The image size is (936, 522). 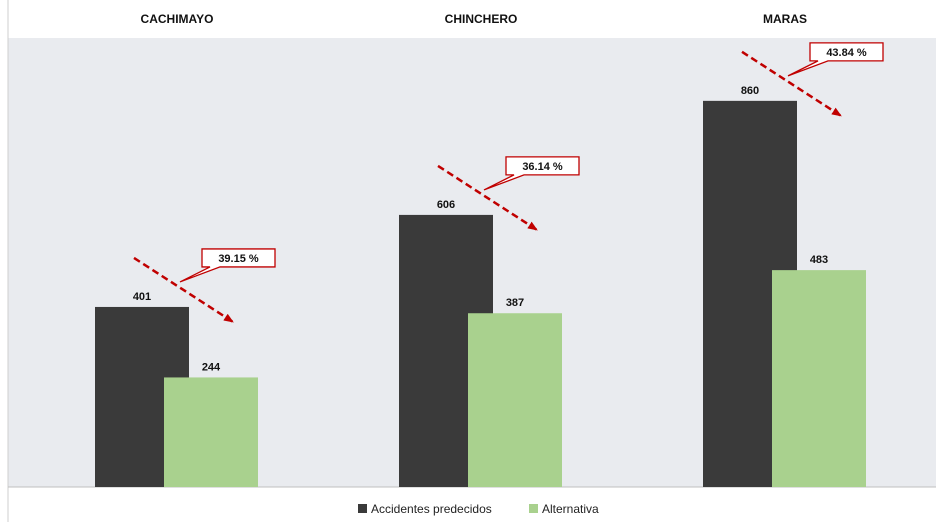 What do you see at coordinates (785, 19) in the screenshot?
I see `category-label-maras: MARAS` at bounding box center [785, 19].